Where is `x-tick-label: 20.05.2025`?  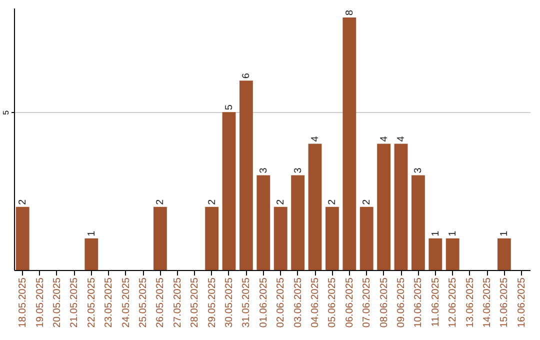
x-tick-label: 20.05.2025 is located at coordinates (57, 302).